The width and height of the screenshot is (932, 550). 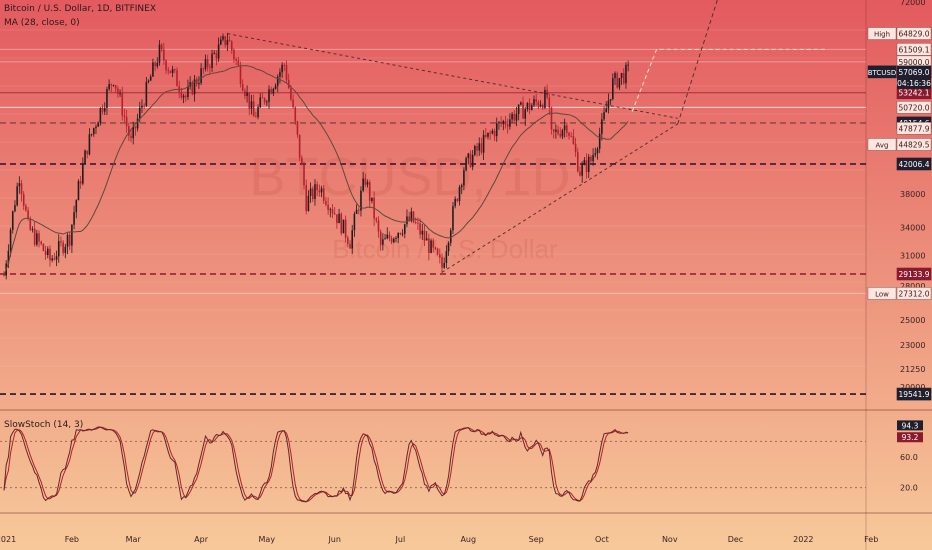 I want to click on price-tag-avg: Avg, so click(x=882, y=145).